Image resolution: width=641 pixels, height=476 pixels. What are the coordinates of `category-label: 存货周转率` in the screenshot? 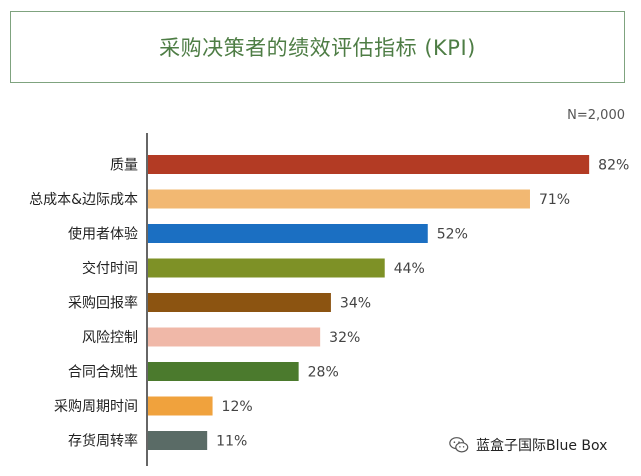 It's located at (103, 441).